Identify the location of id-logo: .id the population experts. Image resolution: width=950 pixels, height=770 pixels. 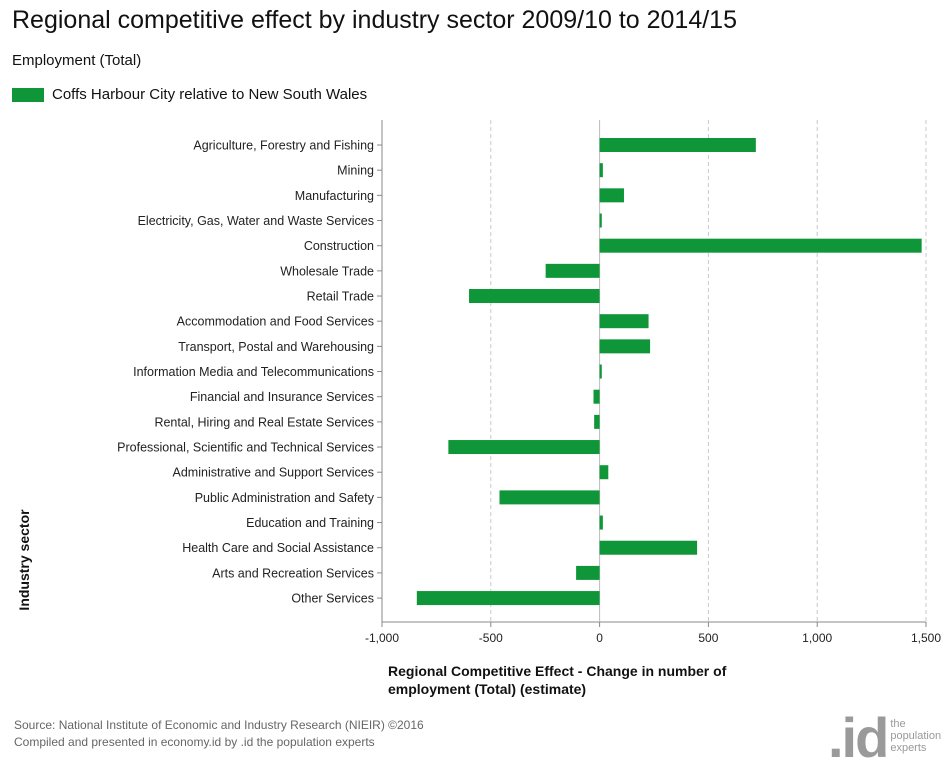
(884, 738).